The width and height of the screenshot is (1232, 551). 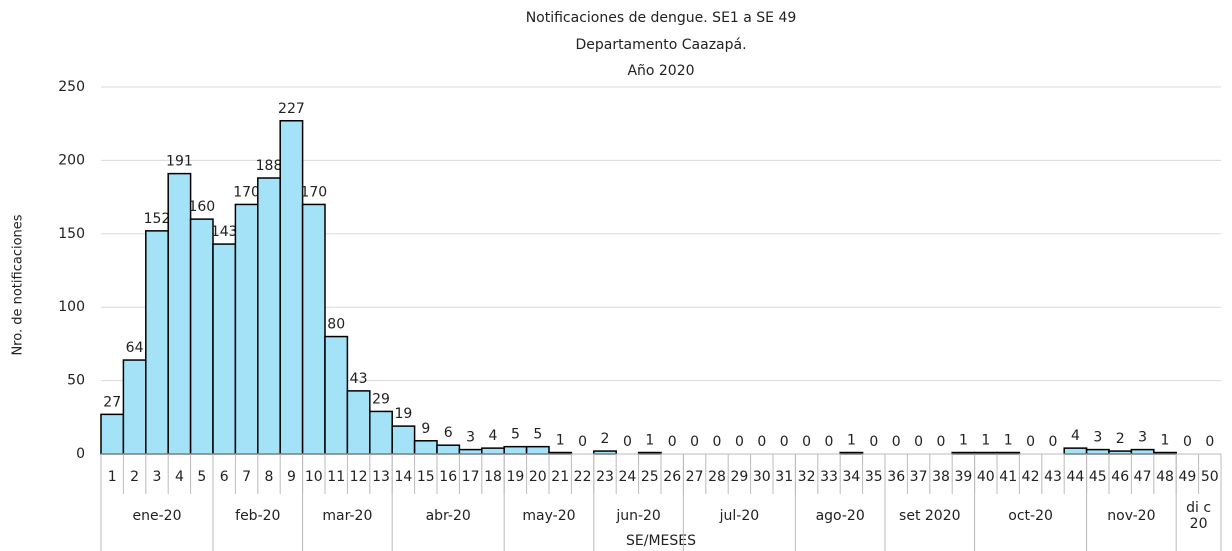 I want to click on y-tick-label: 250, so click(x=71, y=87).